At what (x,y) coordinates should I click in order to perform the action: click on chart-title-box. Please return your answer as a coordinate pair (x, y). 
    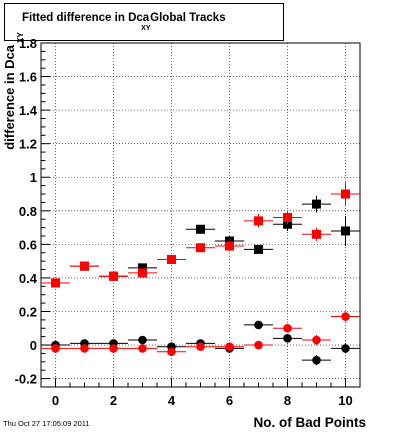
    Looking at the image, I should click on (144, 22).